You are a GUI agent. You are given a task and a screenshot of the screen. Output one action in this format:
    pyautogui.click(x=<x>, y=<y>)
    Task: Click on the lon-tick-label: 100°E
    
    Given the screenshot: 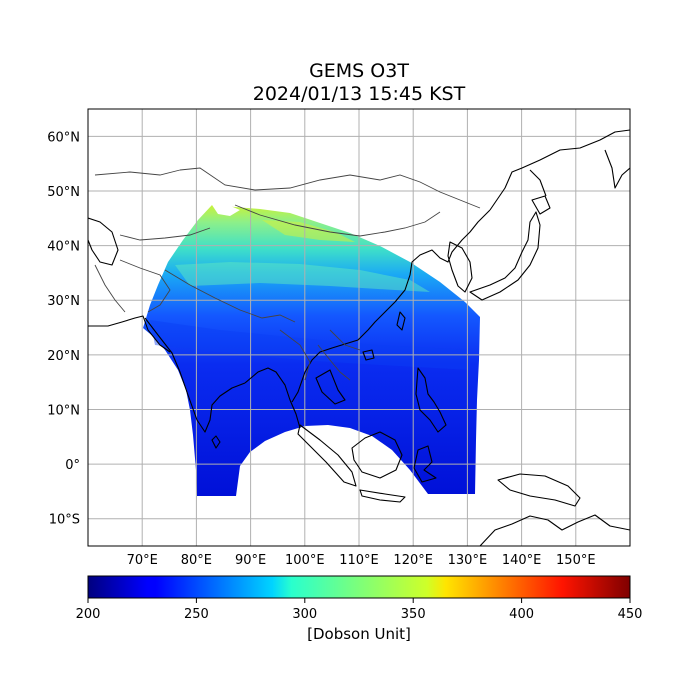 What is the action you would take?
    pyautogui.click(x=305, y=560)
    